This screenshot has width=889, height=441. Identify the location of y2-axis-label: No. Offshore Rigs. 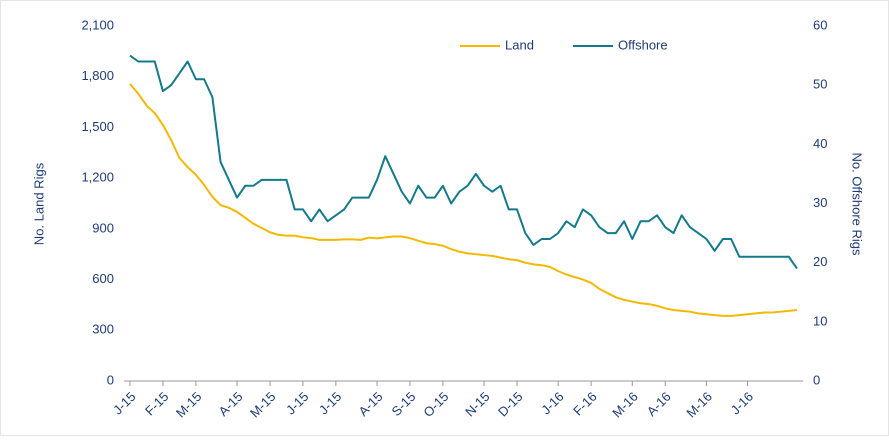
(857, 204).